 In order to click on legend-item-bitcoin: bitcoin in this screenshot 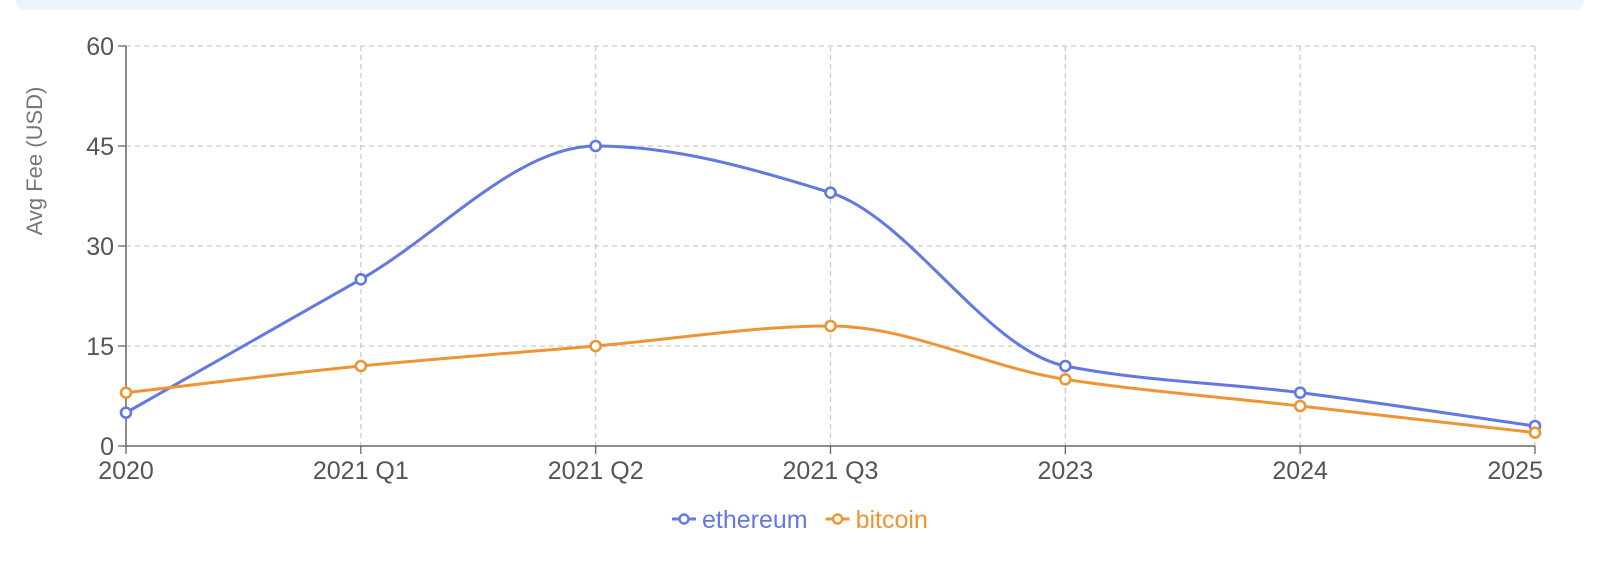, I will do `click(876, 520)`.